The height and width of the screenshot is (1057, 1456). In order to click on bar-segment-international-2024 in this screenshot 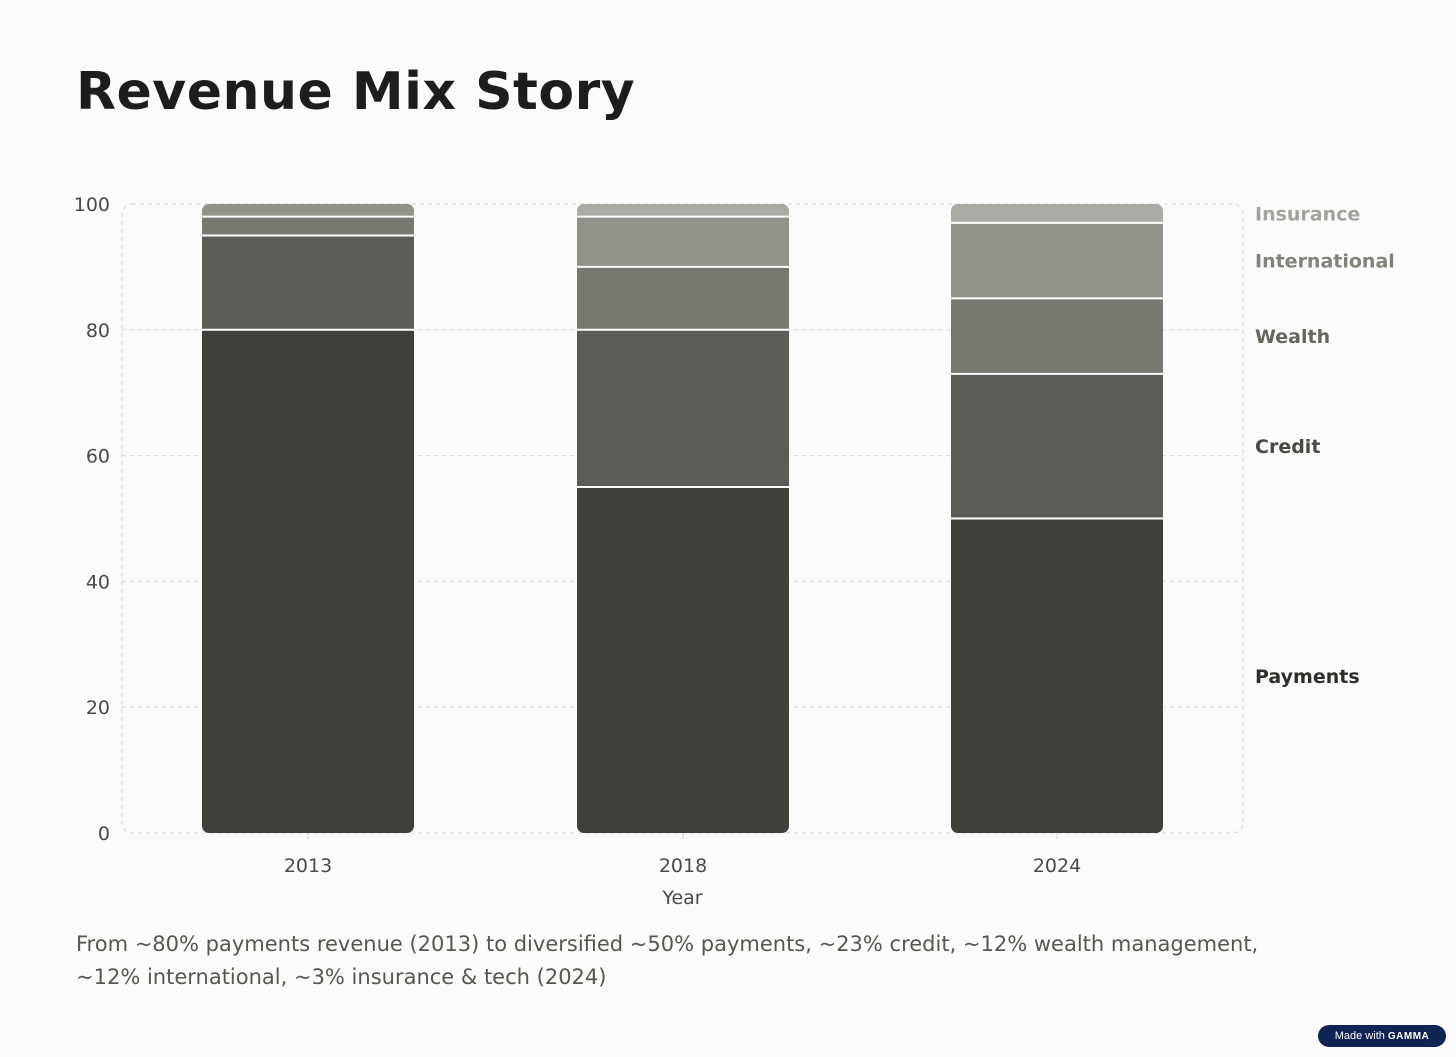, I will do `click(1057, 260)`.